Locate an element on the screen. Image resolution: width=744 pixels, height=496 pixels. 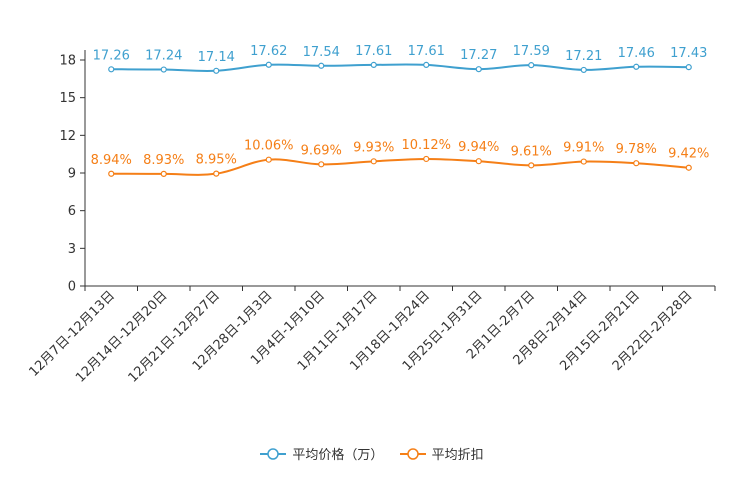
data-label: 17.62 is located at coordinates (268, 51).